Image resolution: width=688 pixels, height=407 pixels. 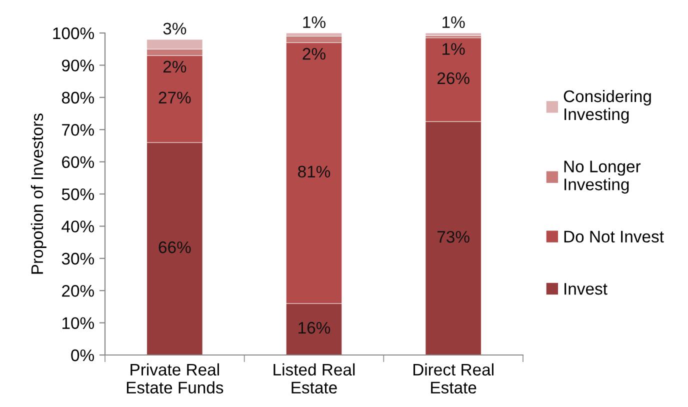 What do you see at coordinates (73, 33) in the screenshot?
I see `y-tick-label: 100%` at bounding box center [73, 33].